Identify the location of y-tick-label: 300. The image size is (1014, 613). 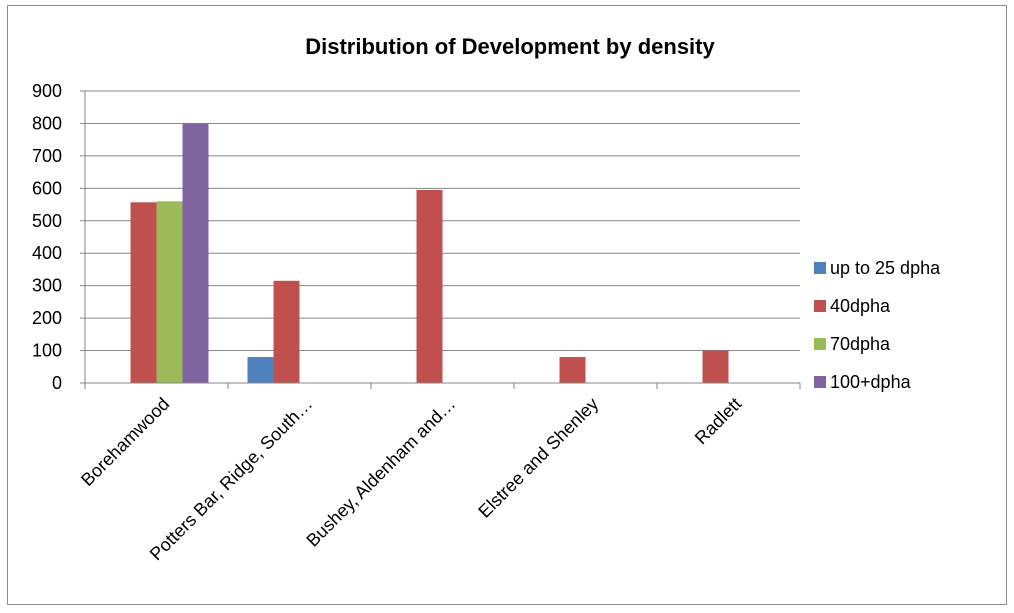
(47, 286).